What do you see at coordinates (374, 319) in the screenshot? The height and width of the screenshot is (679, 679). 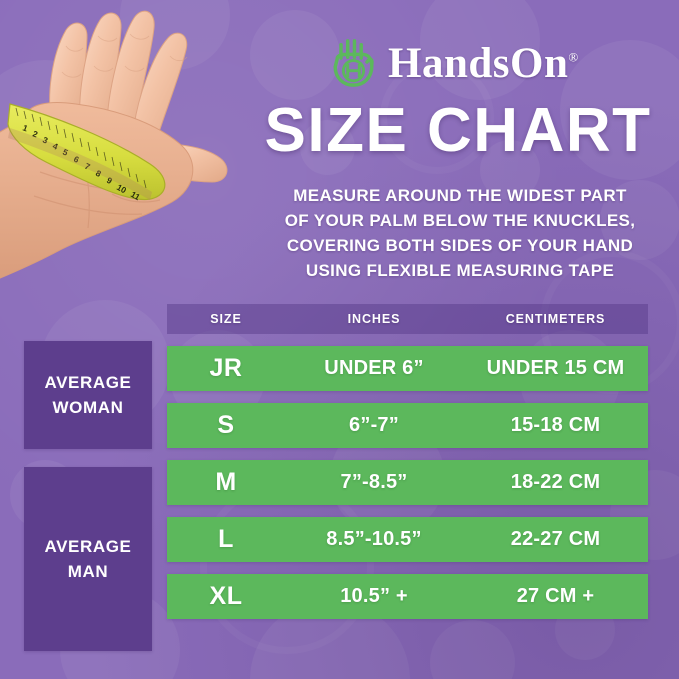 I see `column-header-inches: INCHES` at bounding box center [374, 319].